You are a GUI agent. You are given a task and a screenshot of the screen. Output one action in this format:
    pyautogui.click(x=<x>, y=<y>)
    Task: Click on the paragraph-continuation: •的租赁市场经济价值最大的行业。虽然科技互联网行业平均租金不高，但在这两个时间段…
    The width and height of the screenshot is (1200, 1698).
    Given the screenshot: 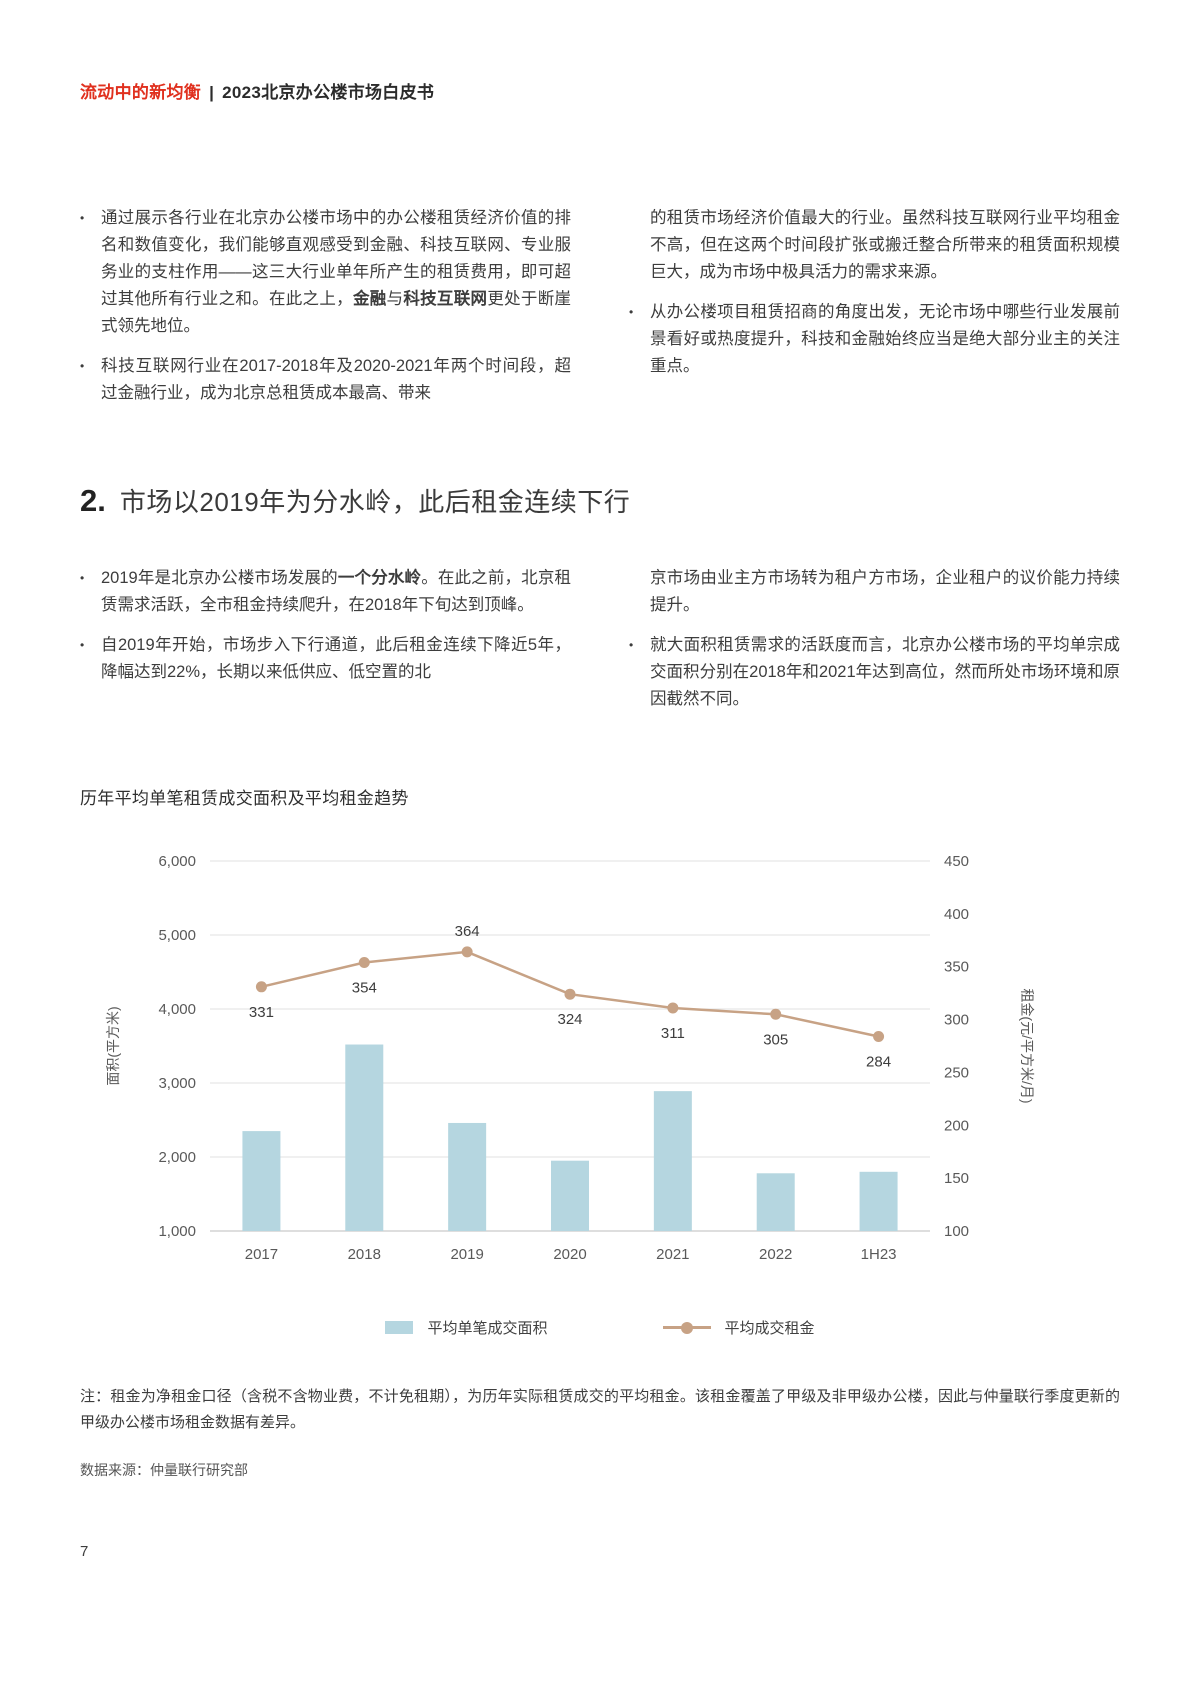 What is the action you would take?
    pyautogui.click(x=874, y=245)
    